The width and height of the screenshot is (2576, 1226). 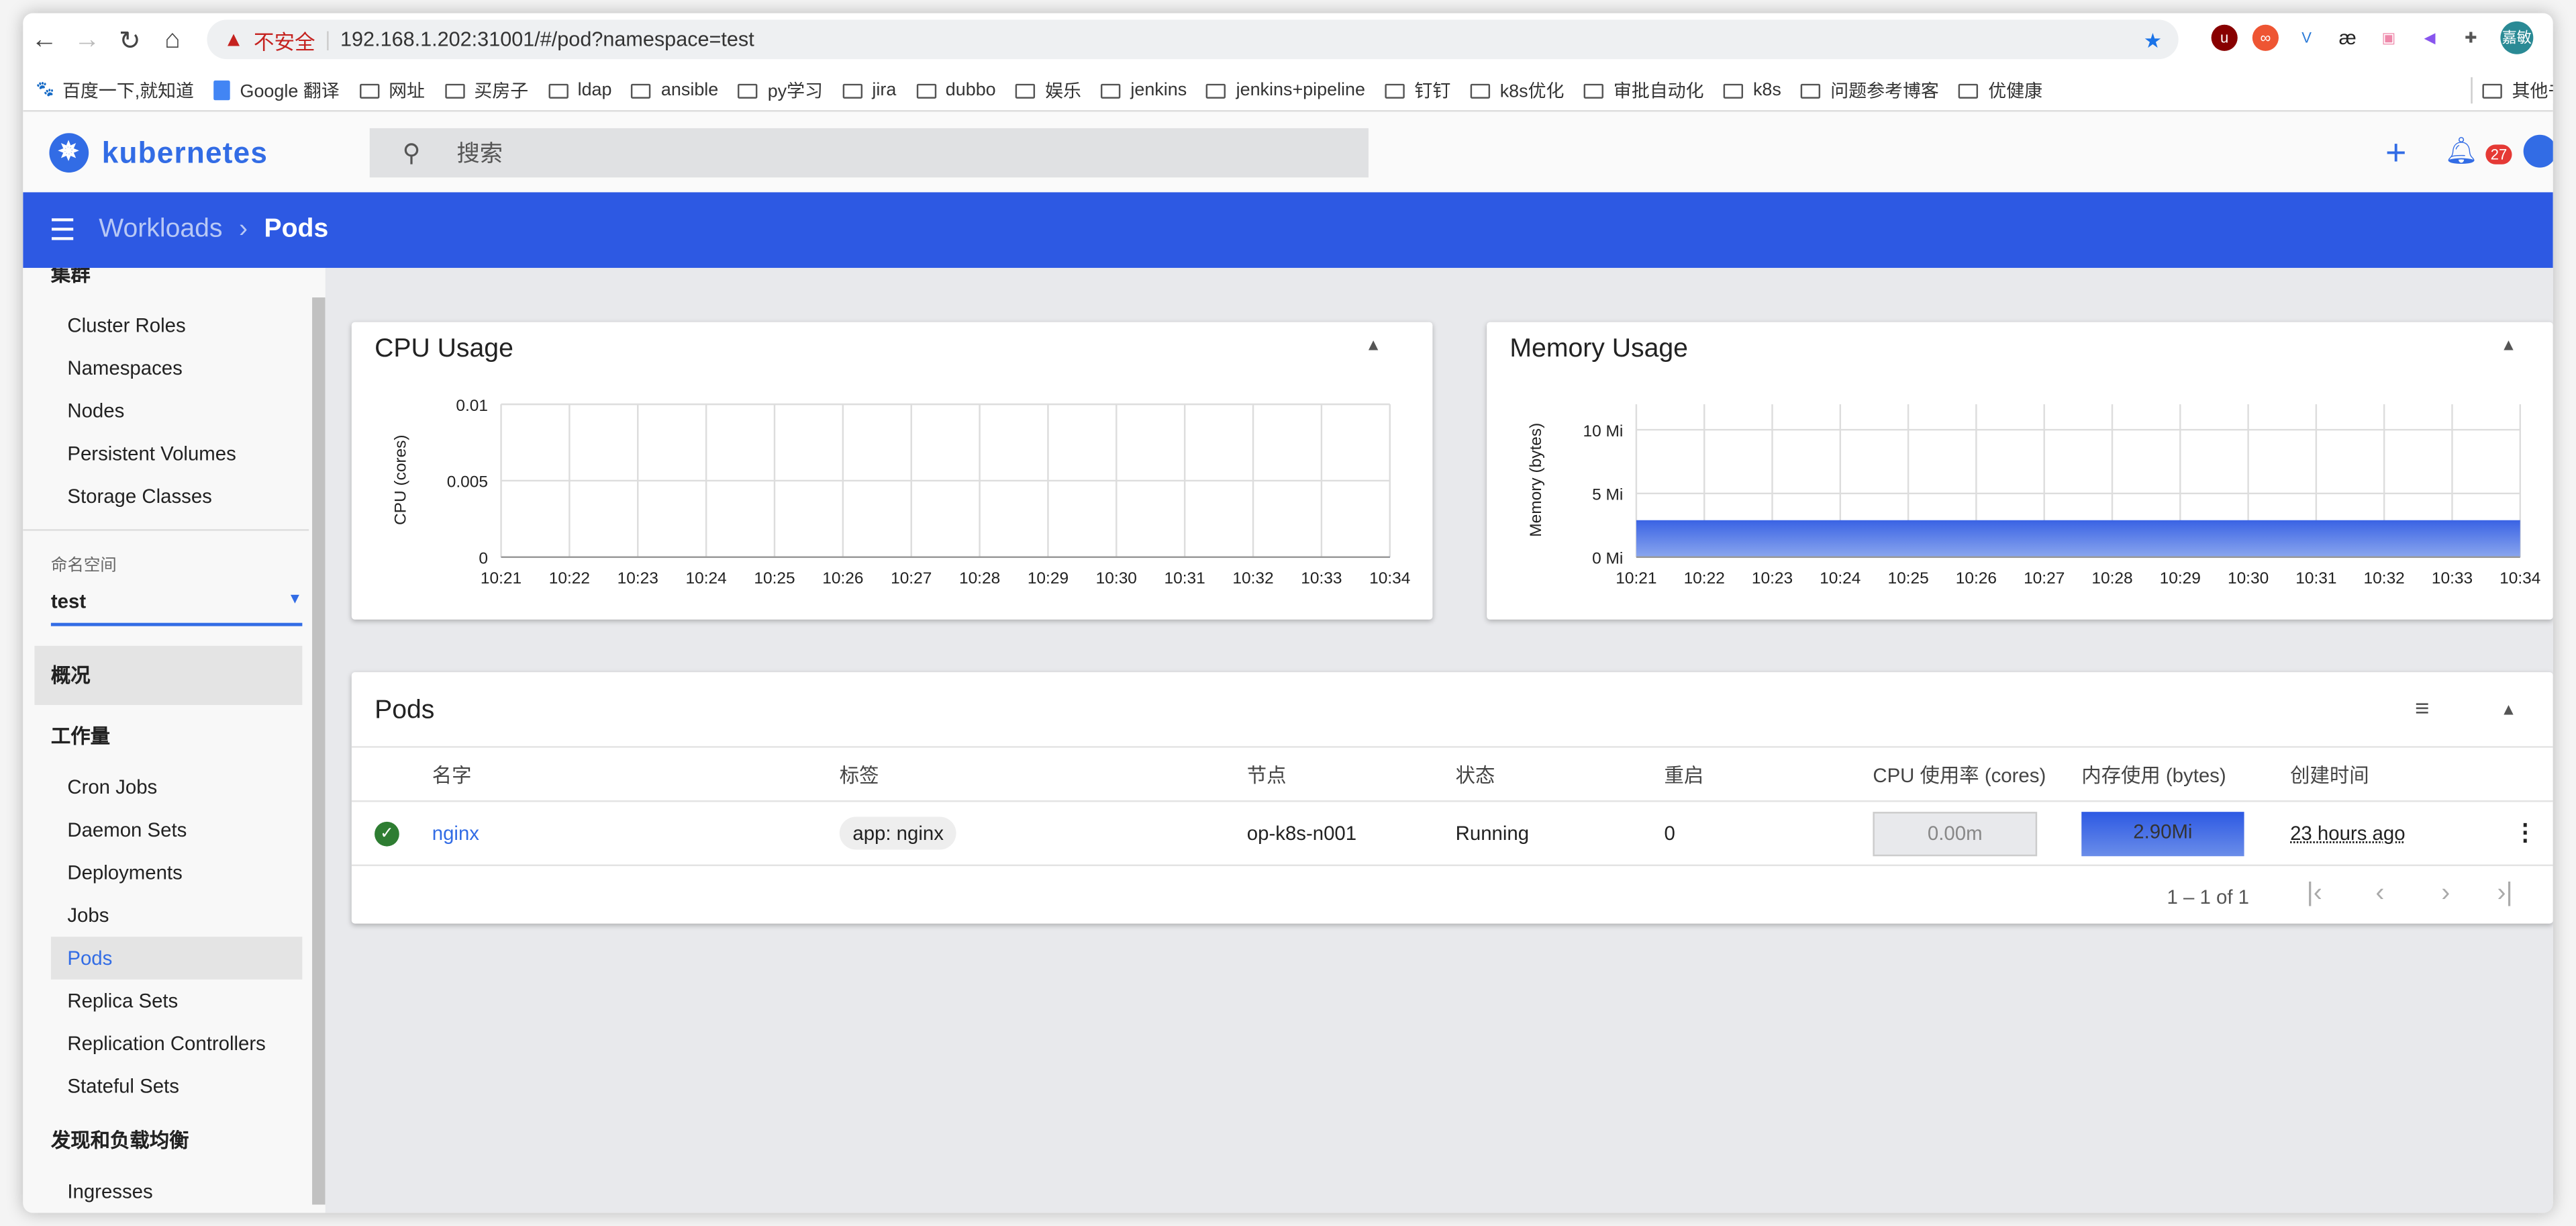 What do you see at coordinates (979, 578) in the screenshot?
I see `x-tick-label: 10:28` at bounding box center [979, 578].